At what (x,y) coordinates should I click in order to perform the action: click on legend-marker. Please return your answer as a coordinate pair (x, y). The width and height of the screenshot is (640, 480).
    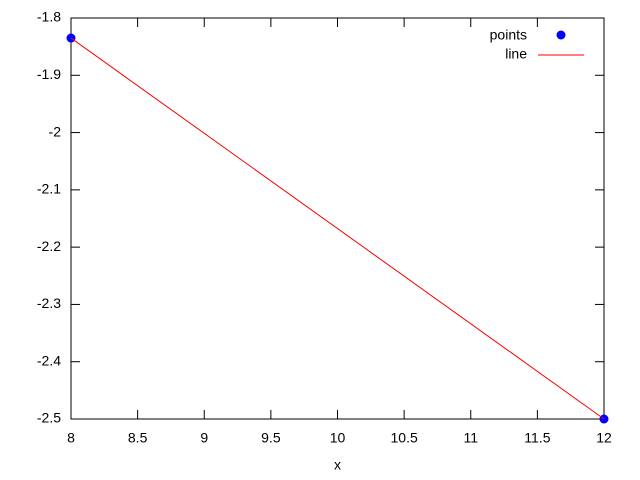
    Looking at the image, I should click on (561, 35).